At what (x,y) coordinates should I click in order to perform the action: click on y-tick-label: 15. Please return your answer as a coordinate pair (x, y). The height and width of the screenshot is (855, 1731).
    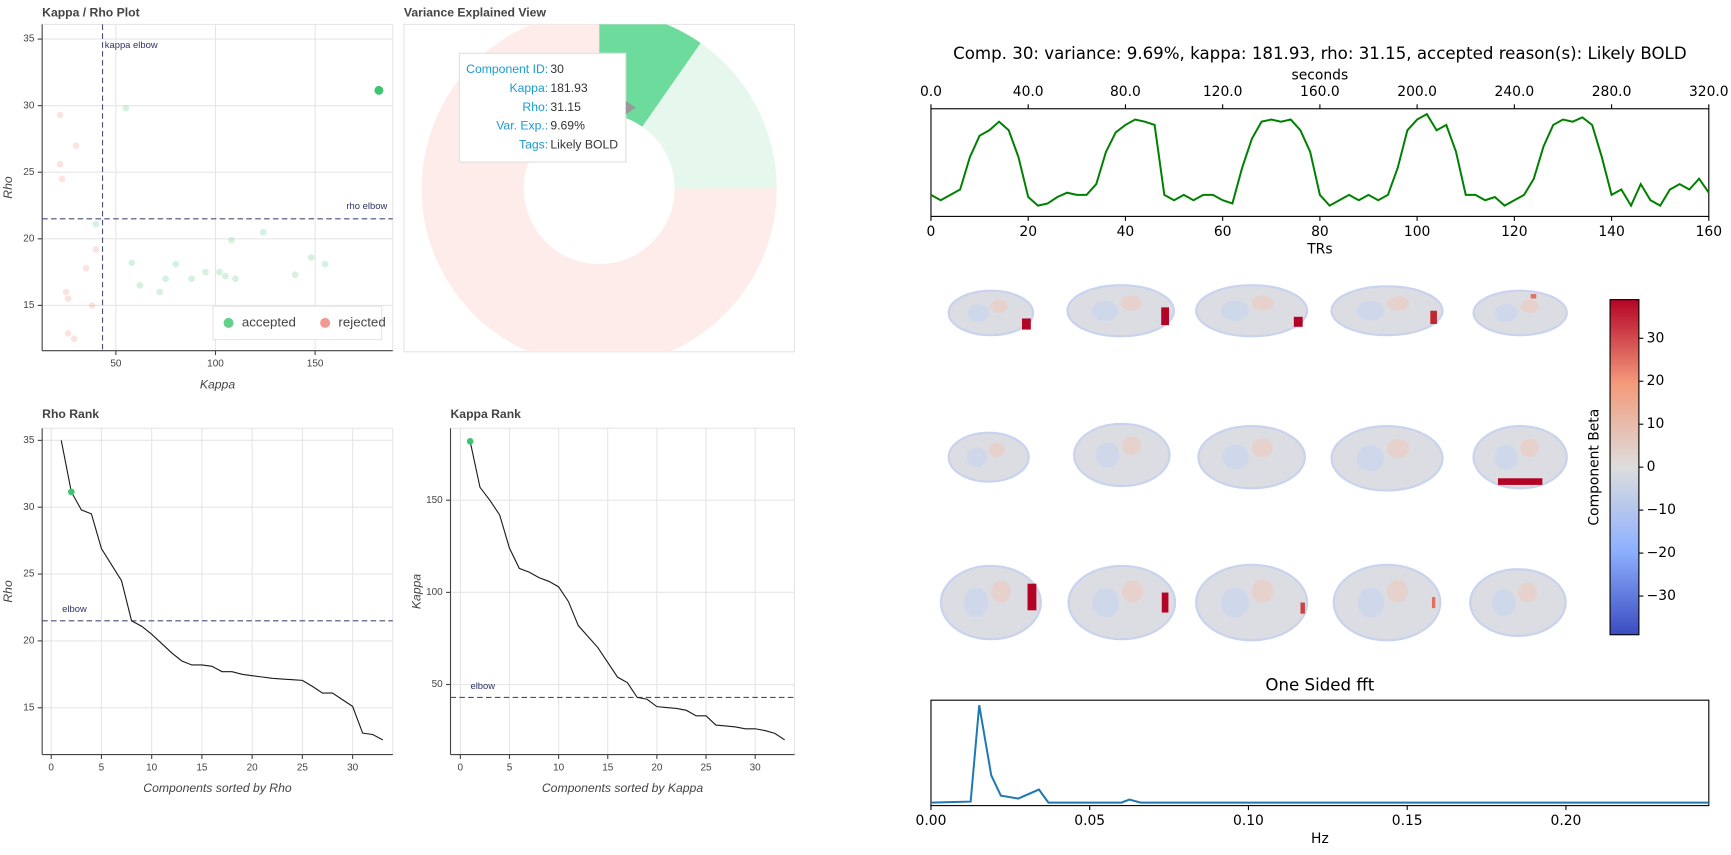
    Looking at the image, I should click on (29, 305).